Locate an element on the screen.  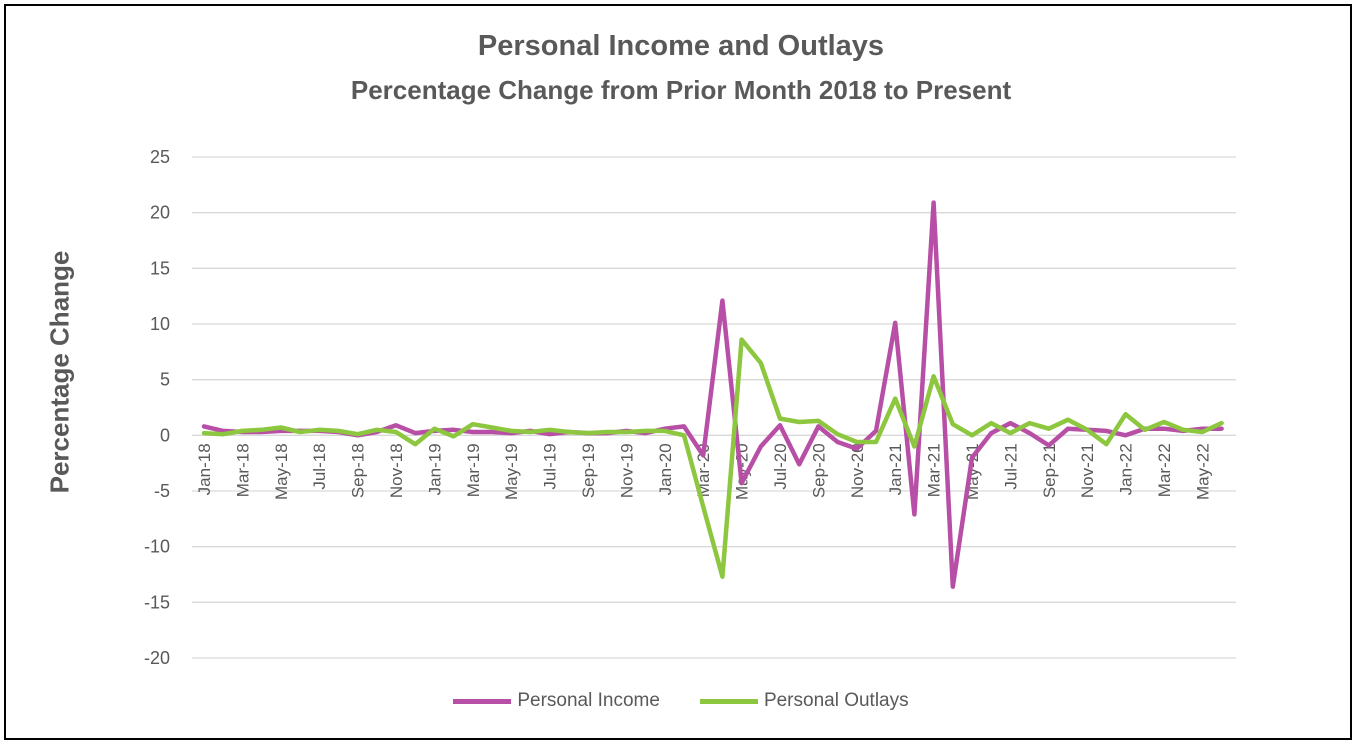
x-tick-label: Nov-20 is located at coordinates (857, 470).